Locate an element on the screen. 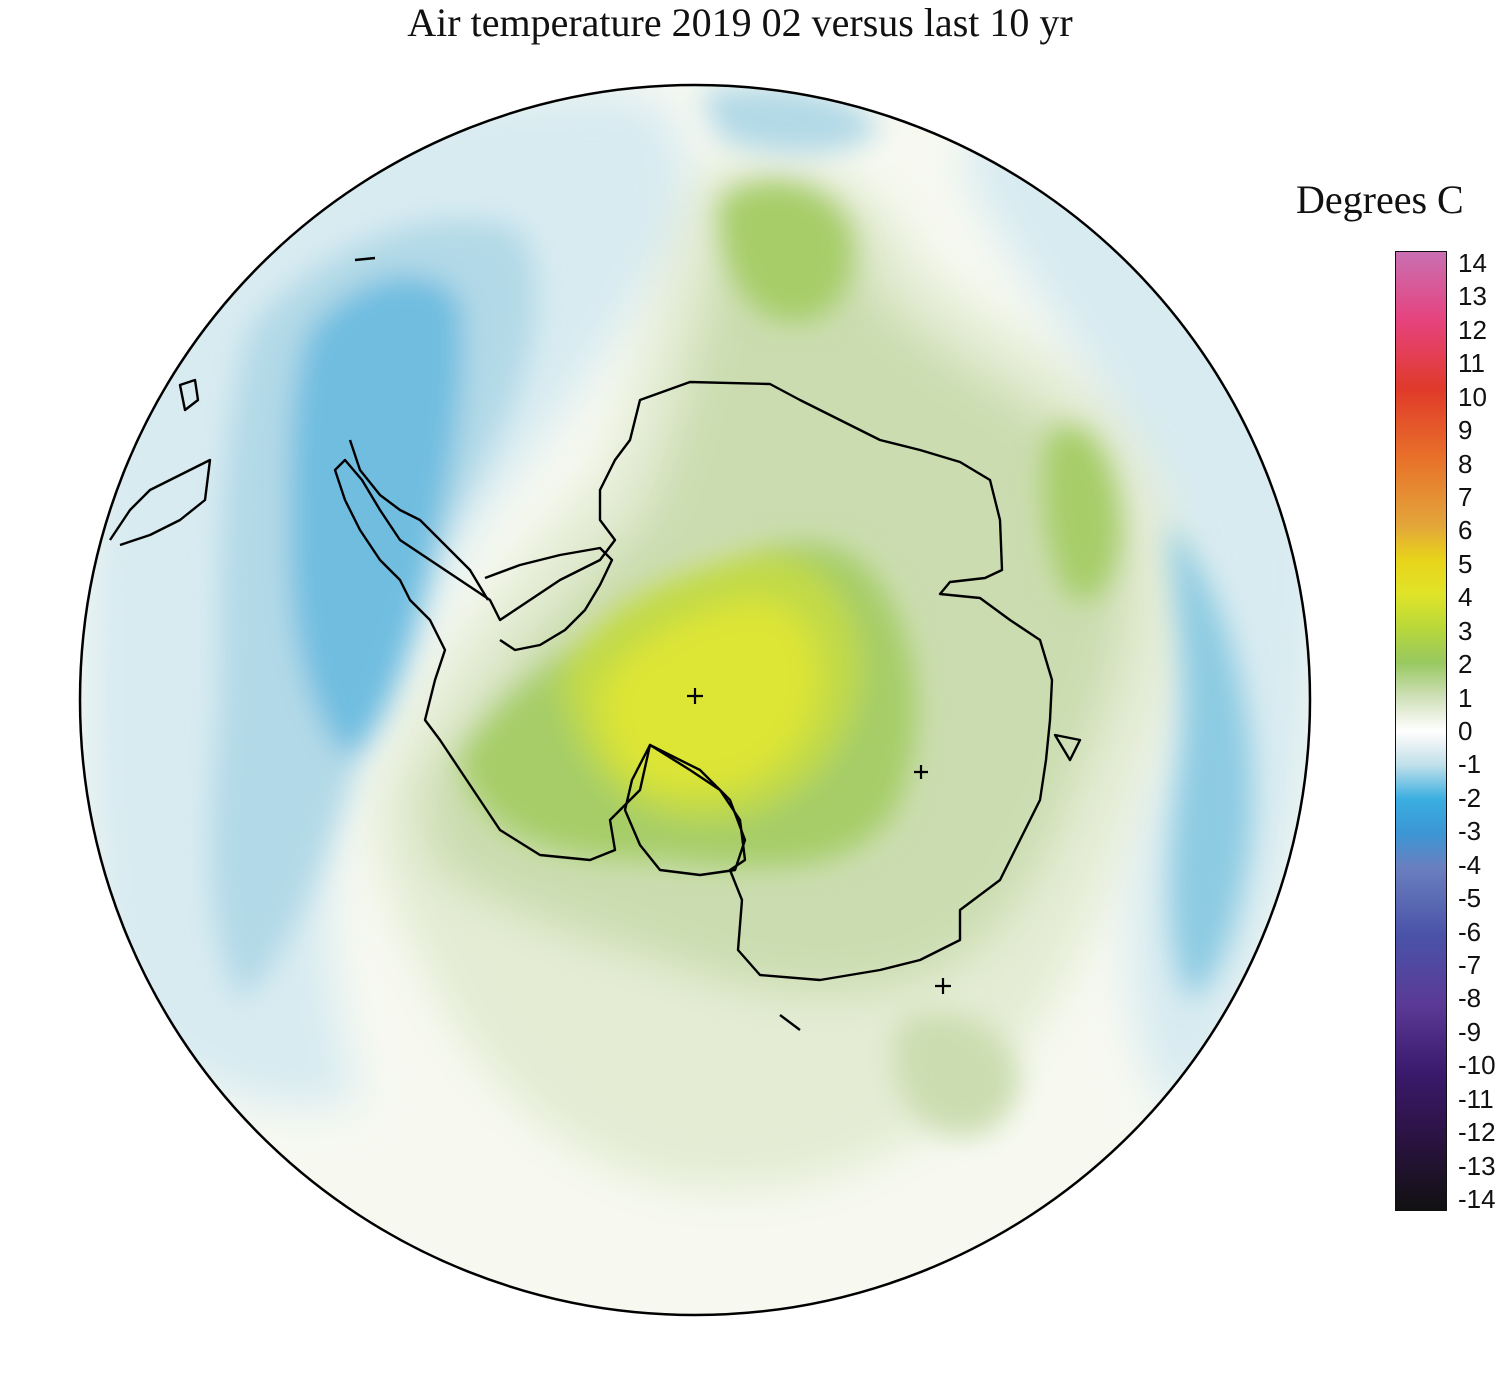 The width and height of the screenshot is (1500, 1375). colorbar-tick-label: 1 is located at coordinates (1465, 697).